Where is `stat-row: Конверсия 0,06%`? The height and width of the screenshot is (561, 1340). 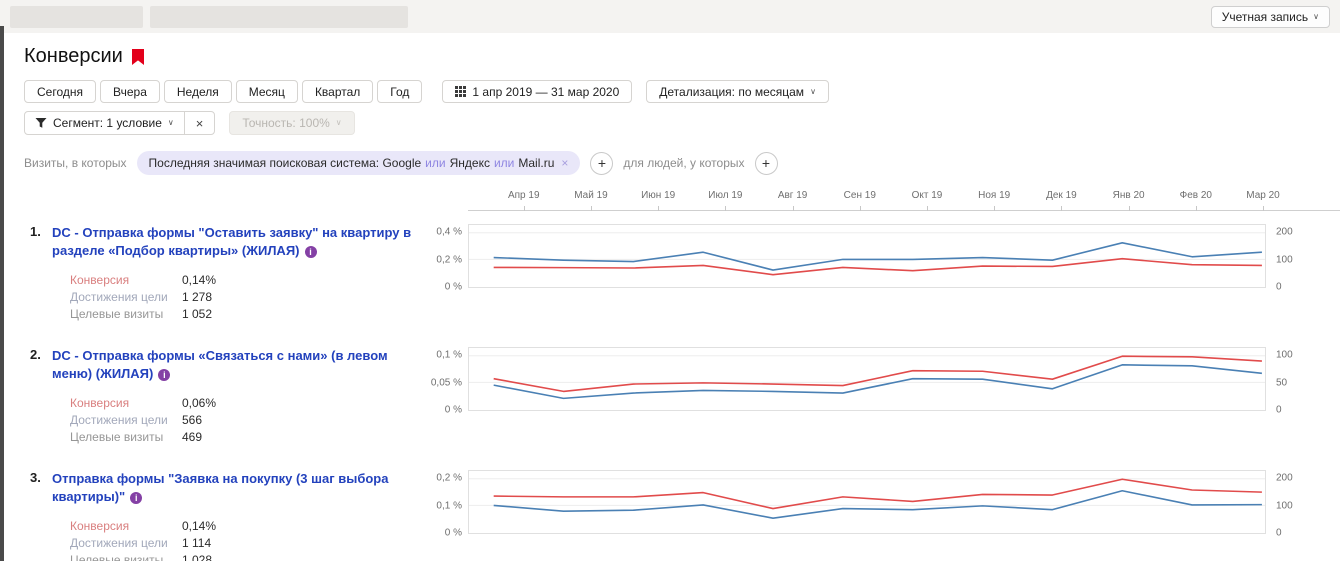 stat-row: Конверсия 0,06% is located at coordinates (246, 402).